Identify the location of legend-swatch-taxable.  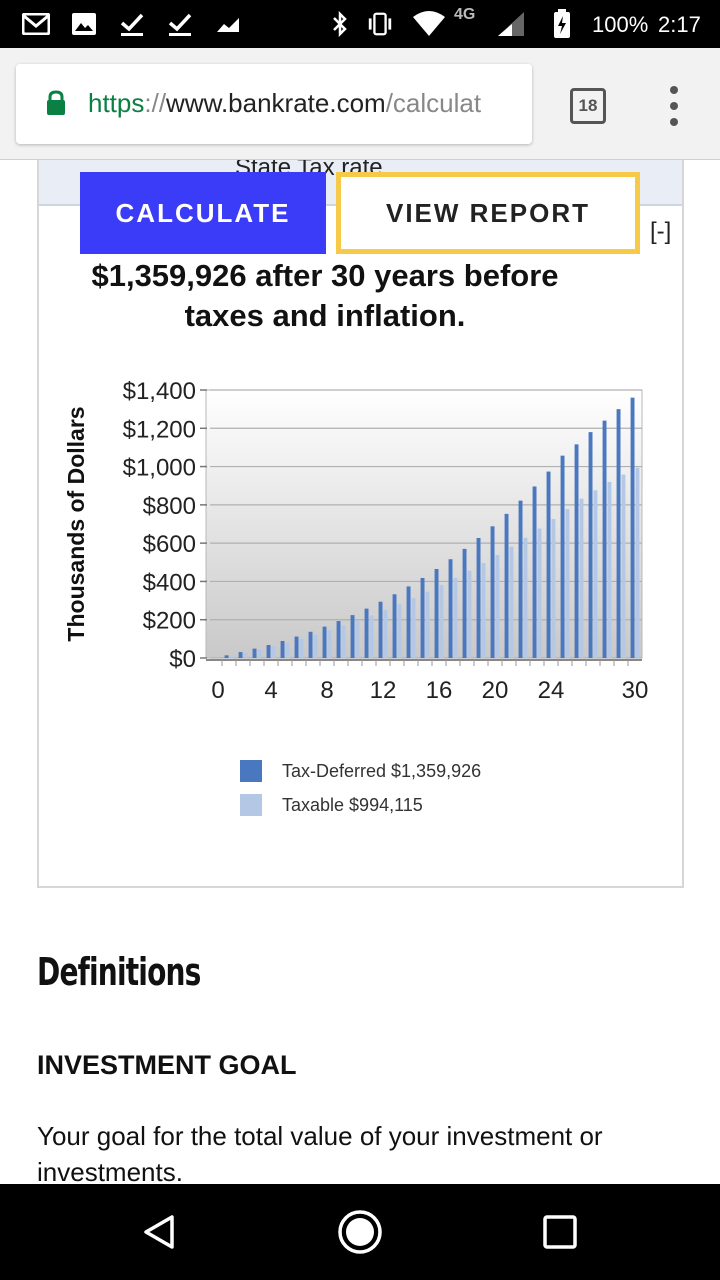
(253, 807).